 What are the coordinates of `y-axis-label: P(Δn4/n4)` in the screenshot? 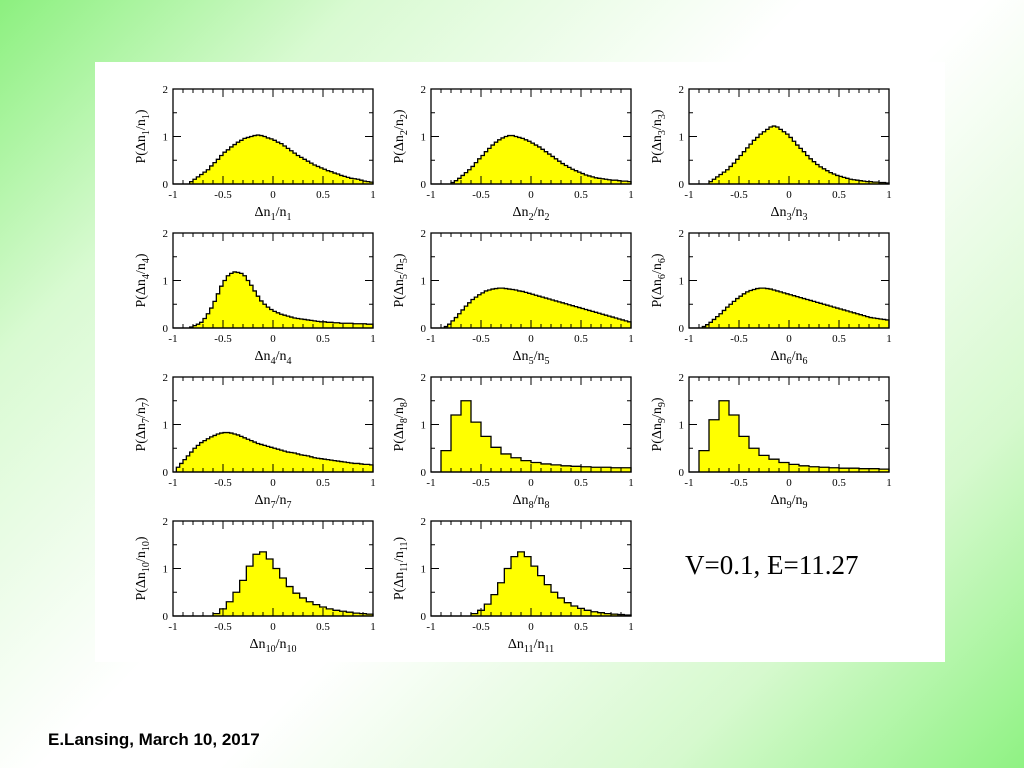 It's located at (143, 280).